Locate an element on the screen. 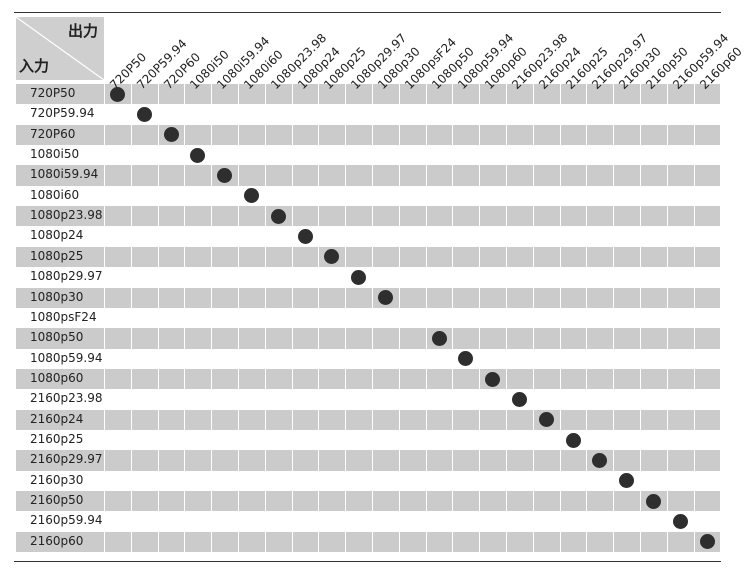 The height and width of the screenshot is (578, 754). row-label: 720P59.94 is located at coordinates (62, 113).